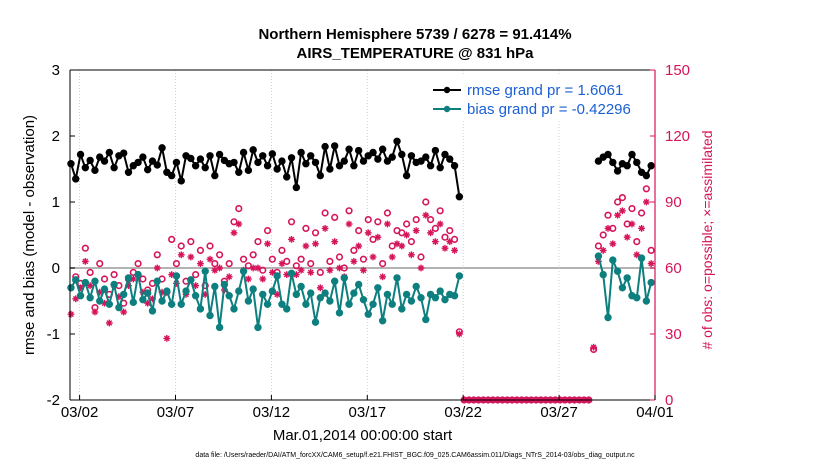  What do you see at coordinates (673, 202) in the screenshot?
I see `y-right-tick-label: 90` at bounding box center [673, 202].